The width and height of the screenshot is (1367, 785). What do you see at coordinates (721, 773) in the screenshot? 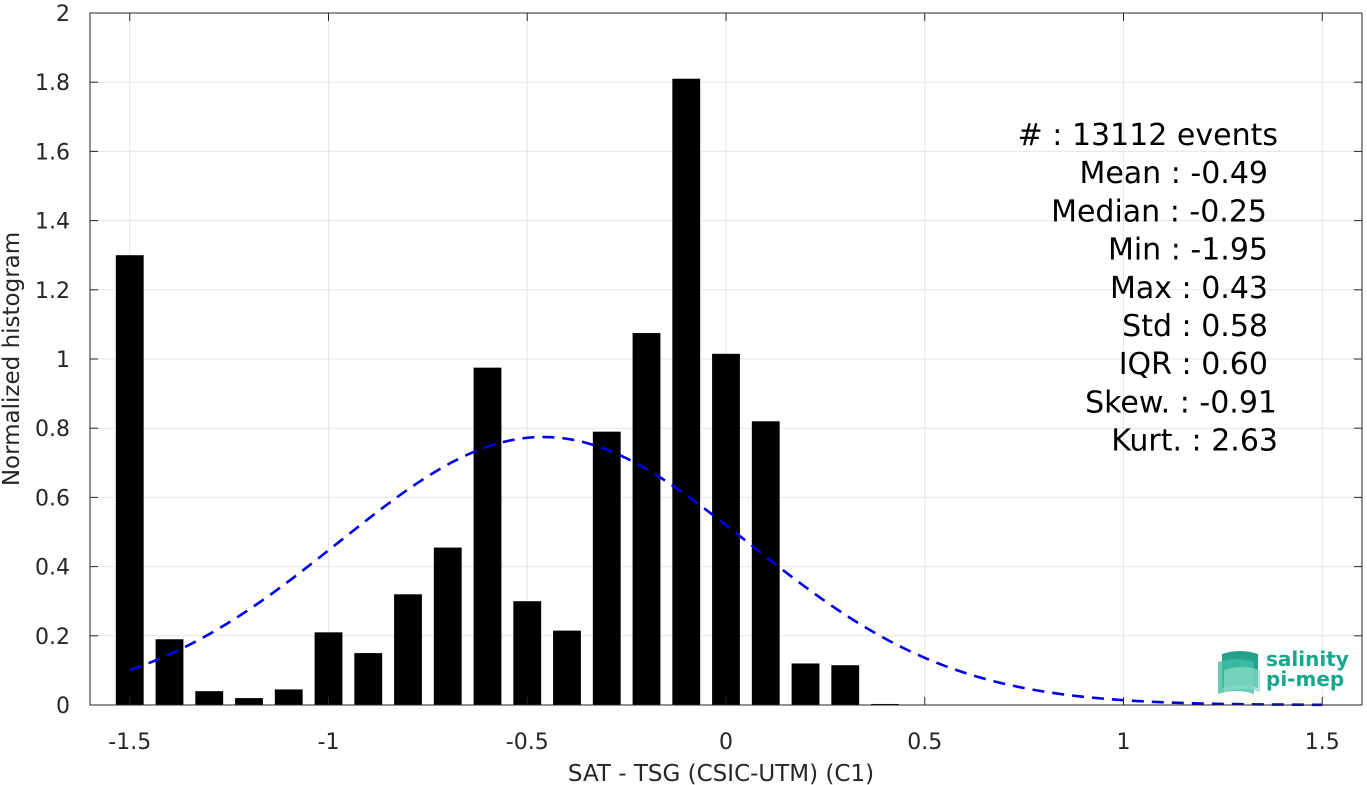
I see `x-axis-label: SAT - TSG (CSIC-UTM) (C1)` at bounding box center [721, 773].